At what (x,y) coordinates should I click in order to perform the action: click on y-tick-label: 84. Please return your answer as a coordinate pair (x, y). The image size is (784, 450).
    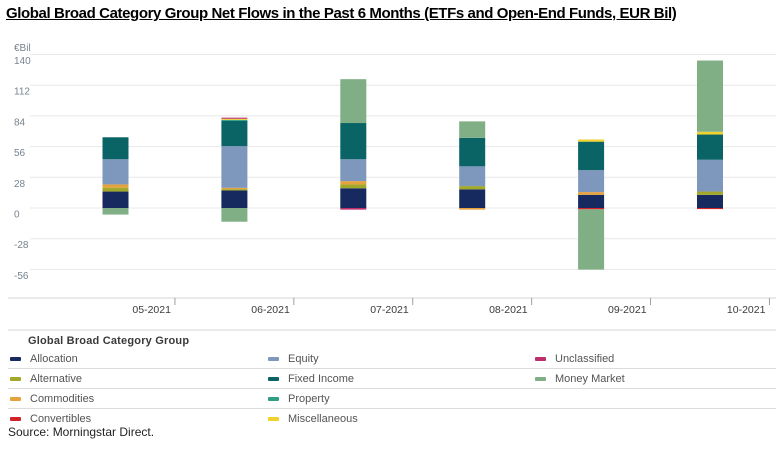
    Looking at the image, I should click on (20, 122).